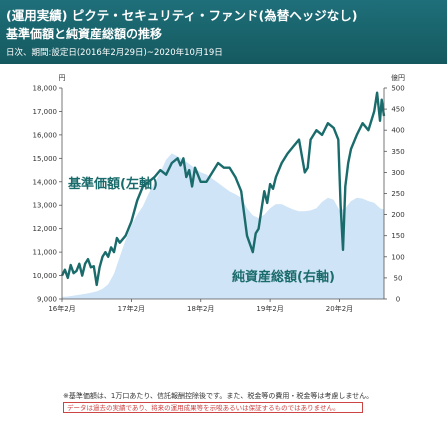 The width and height of the screenshot is (447, 429). I want to click on chart-subtitle: 基準価額と純資産総額の推移, so click(84, 34).